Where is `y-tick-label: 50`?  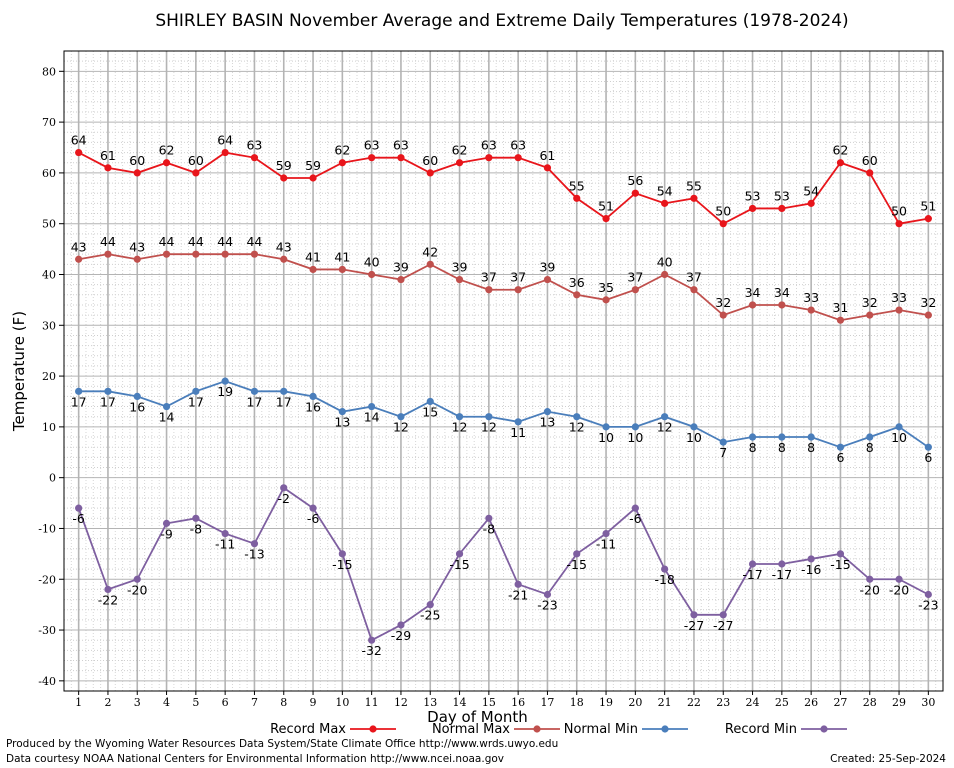
y-tick-label: 50 is located at coordinates (49, 224).